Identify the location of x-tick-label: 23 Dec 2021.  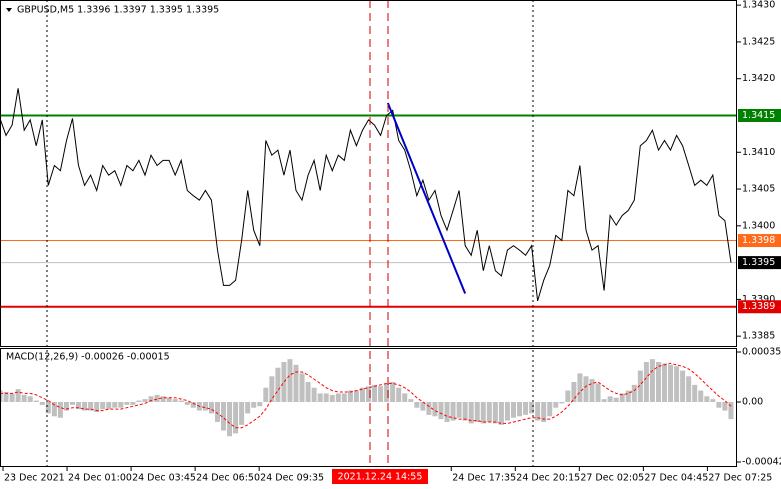
(34, 478).